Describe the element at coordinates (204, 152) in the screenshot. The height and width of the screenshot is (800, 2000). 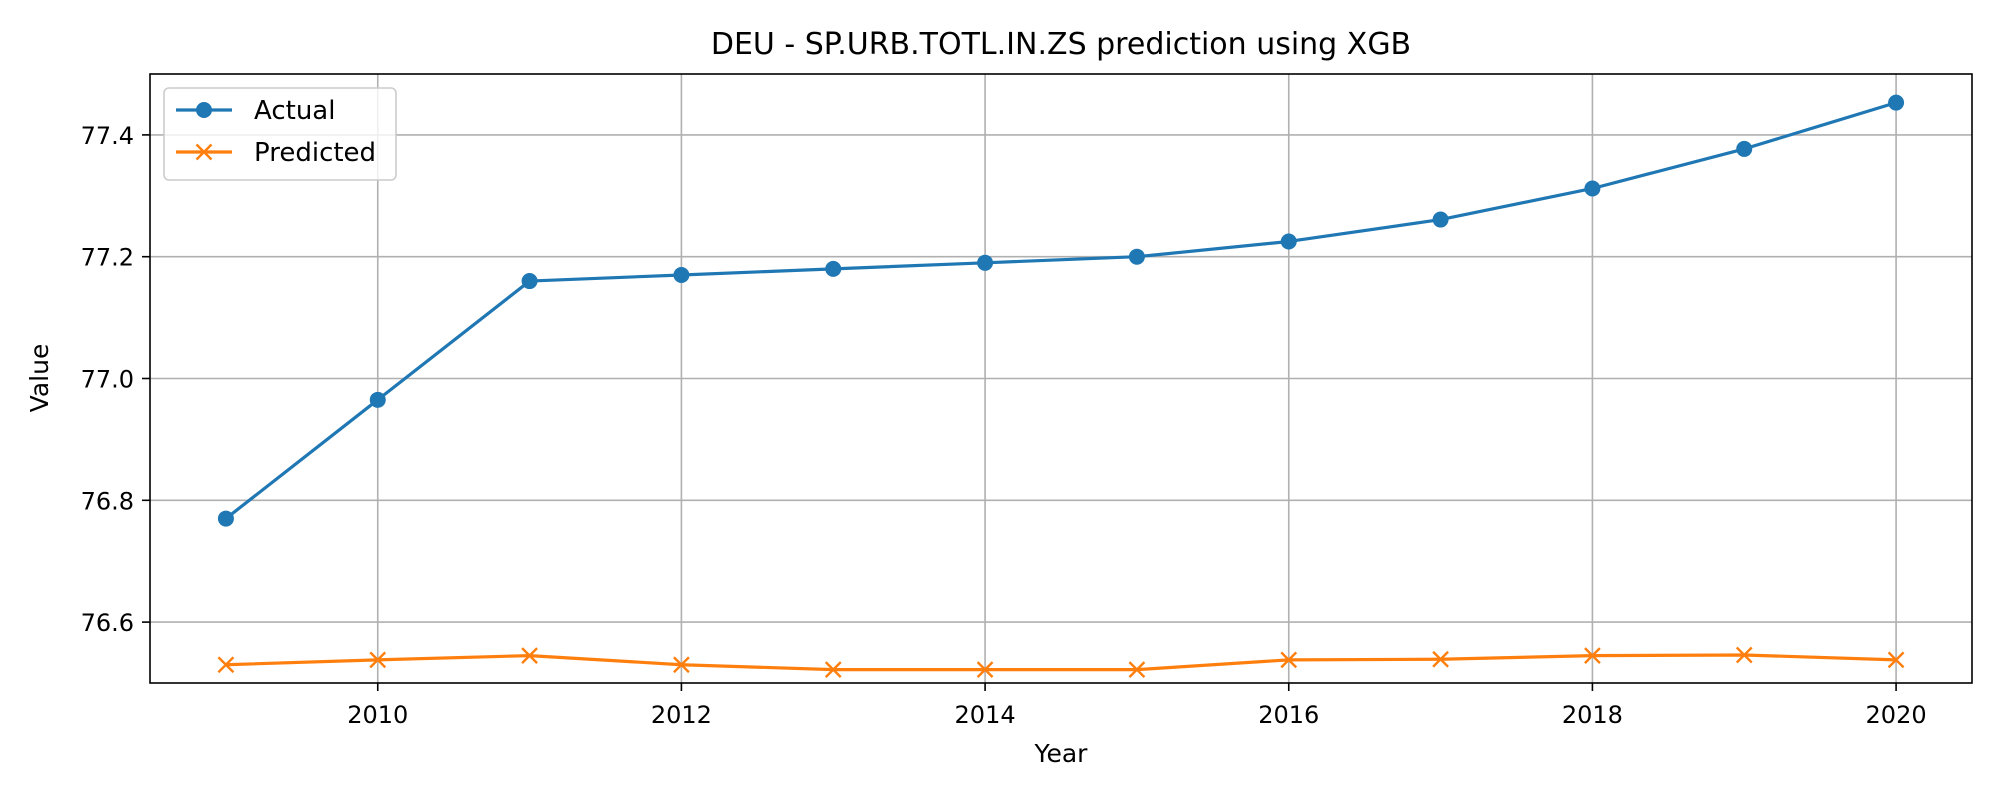
I see `legend-marker-predicted` at that location.